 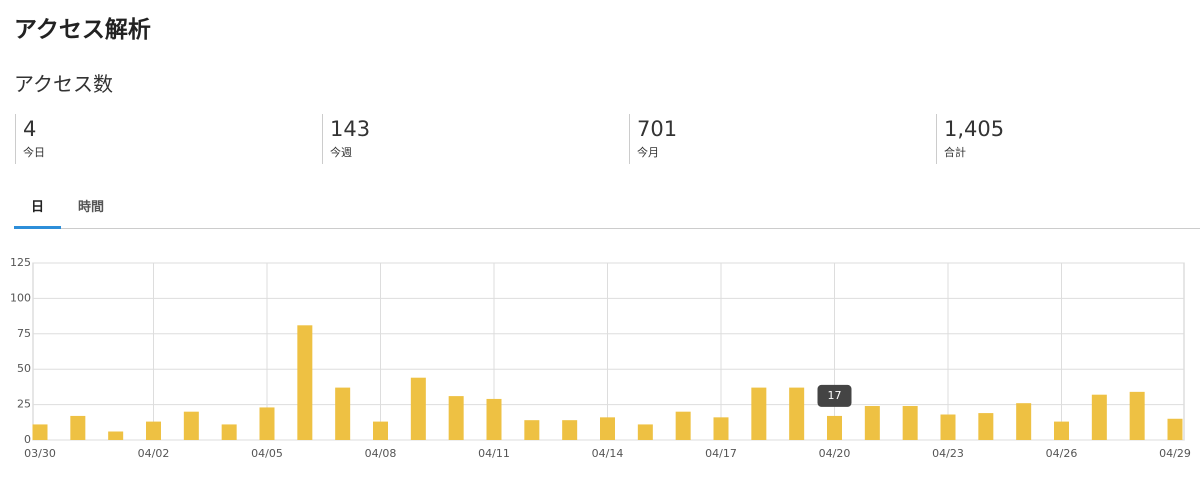 I want to click on stat-label: 今週, so click(x=341, y=152).